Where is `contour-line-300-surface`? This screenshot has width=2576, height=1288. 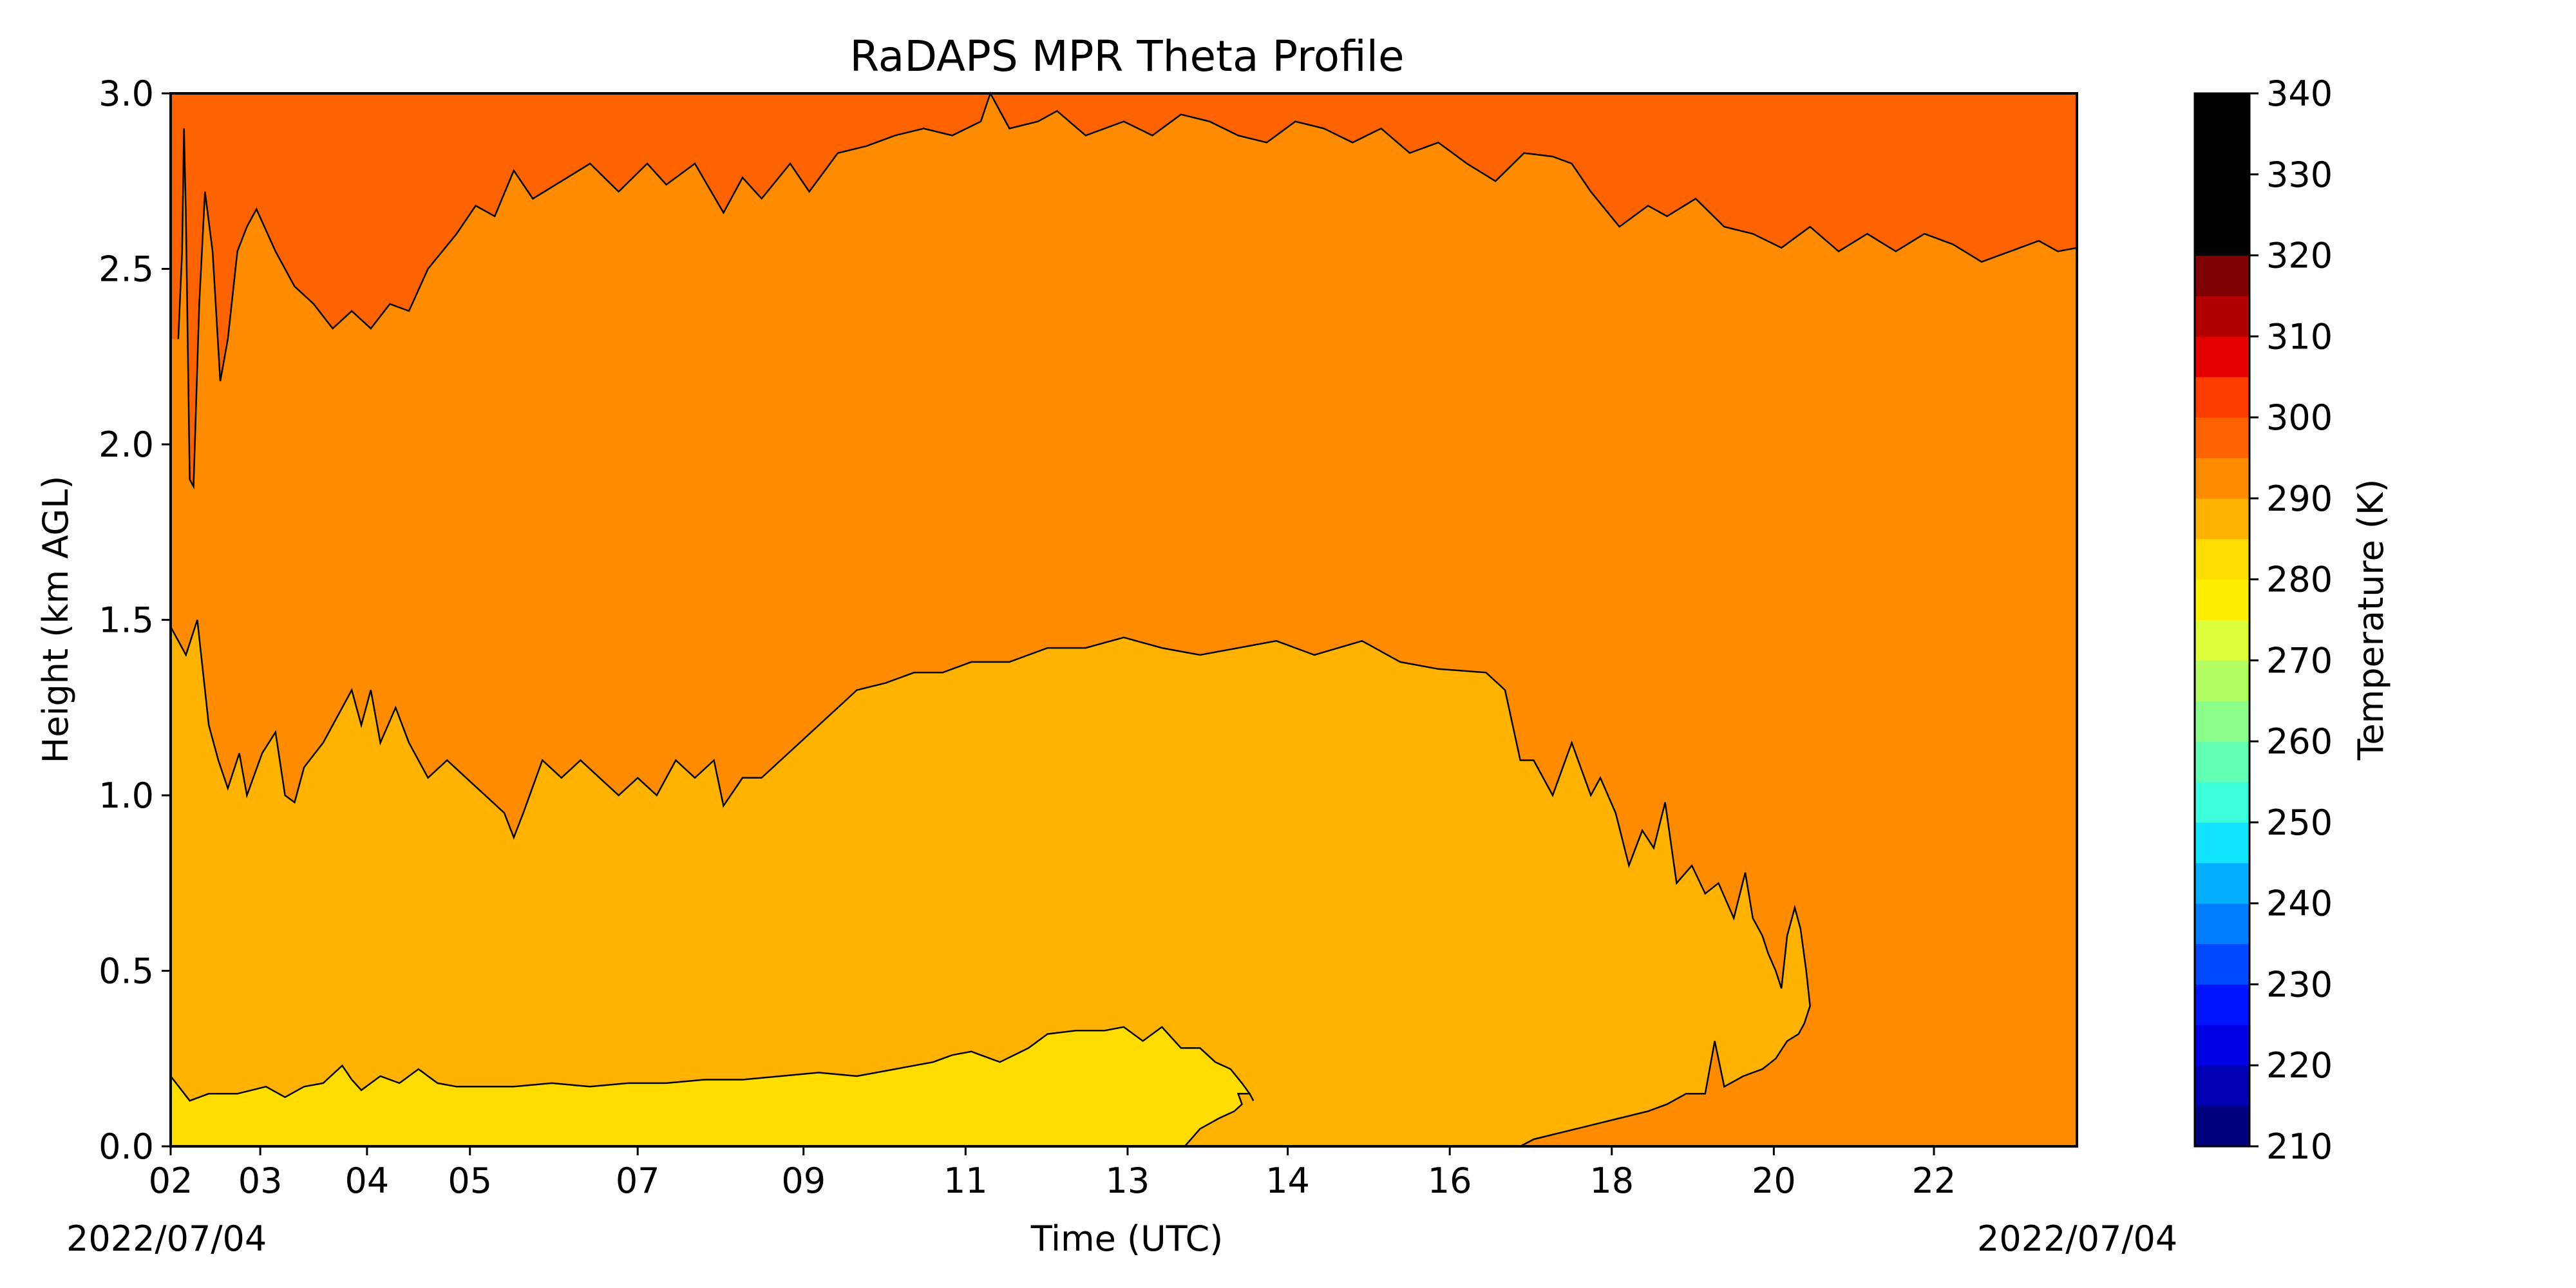 contour-line-300-surface is located at coordinates (1220, 1120).